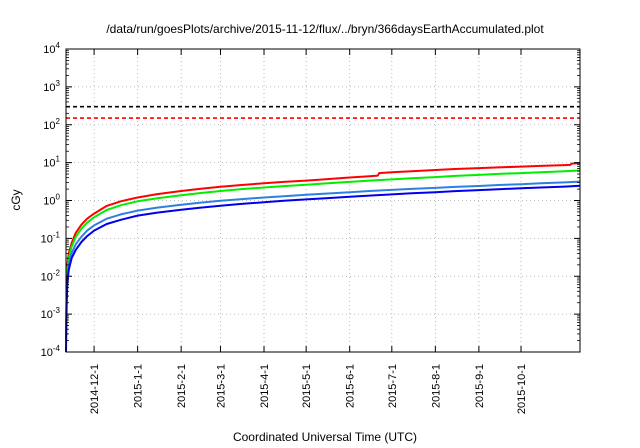 Image resolution: width=640 pixels, height=448 pixels. What do you see at coordinates (51, 124) in the screenshot?
I see `y-tick-label: 10²` at bounding box center [51, 124].